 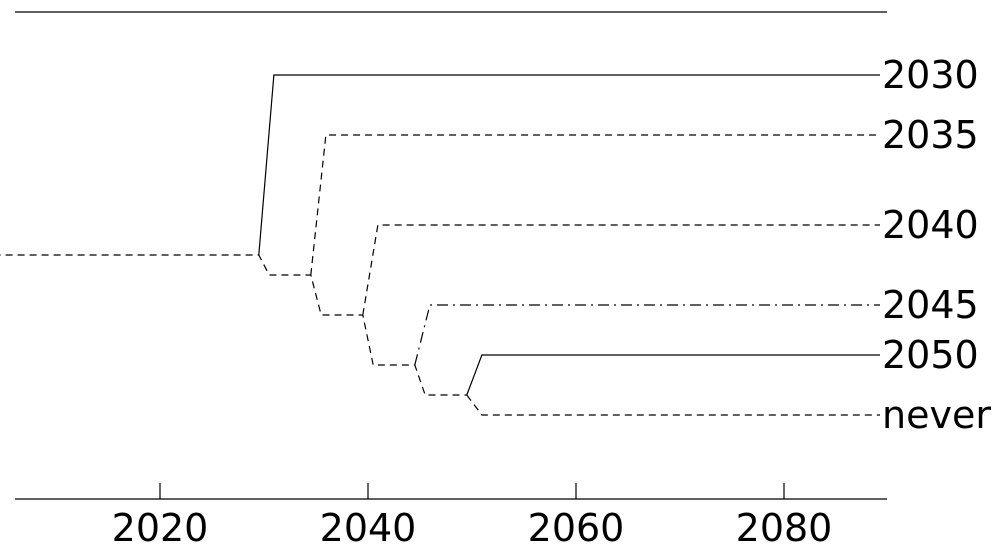 I want to click on trunk-line, so click(x=233, y=325).